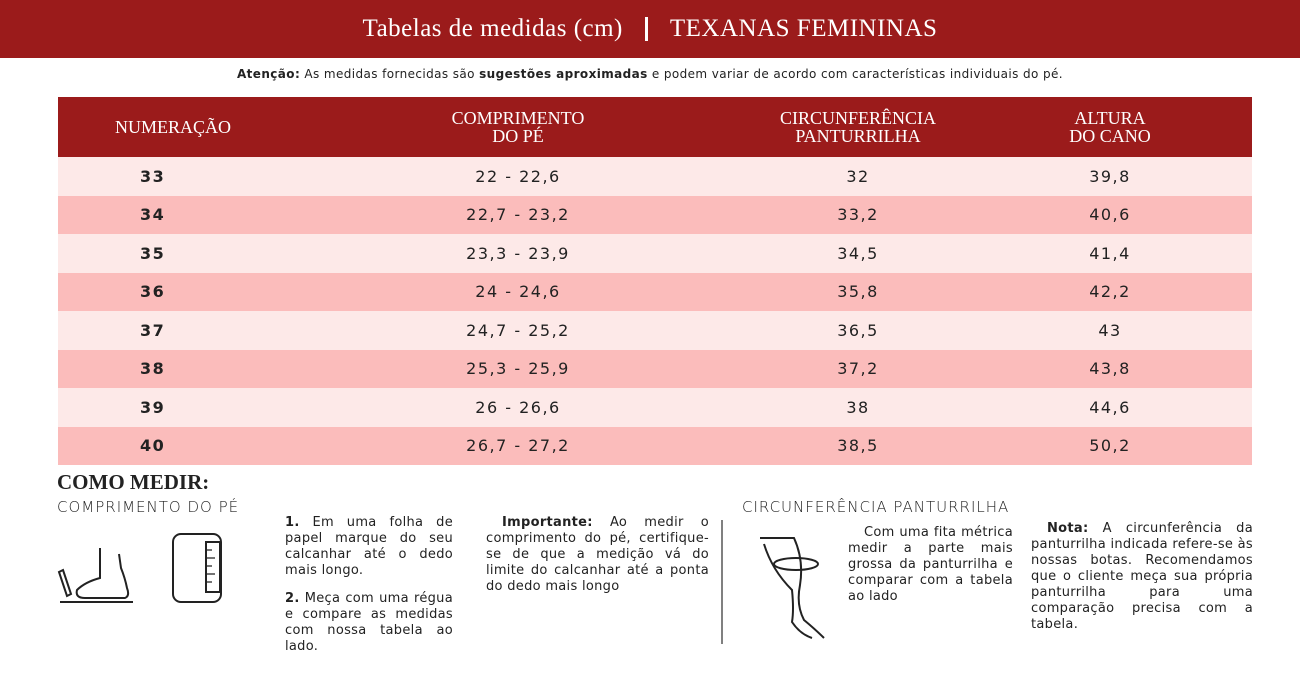 This screenshot has width=1300, height=677. I want to click on table-cell: 35, so click(173, 253).